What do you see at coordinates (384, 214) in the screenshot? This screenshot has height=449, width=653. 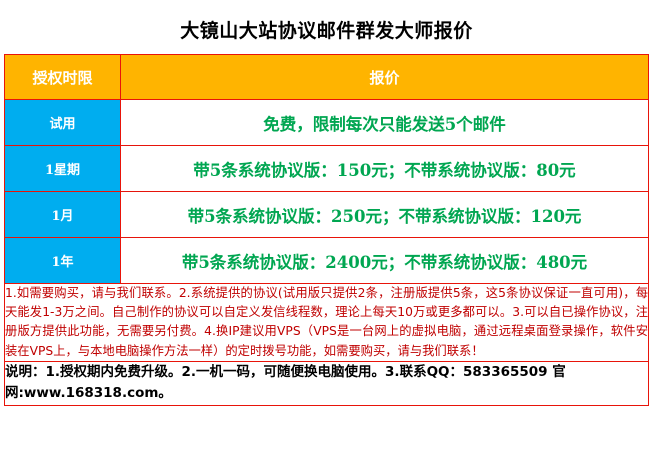 I see `price-cell-month: 带5条系统协议版：250元；不带系统协议版：120元` at bounding box center [384, 214].